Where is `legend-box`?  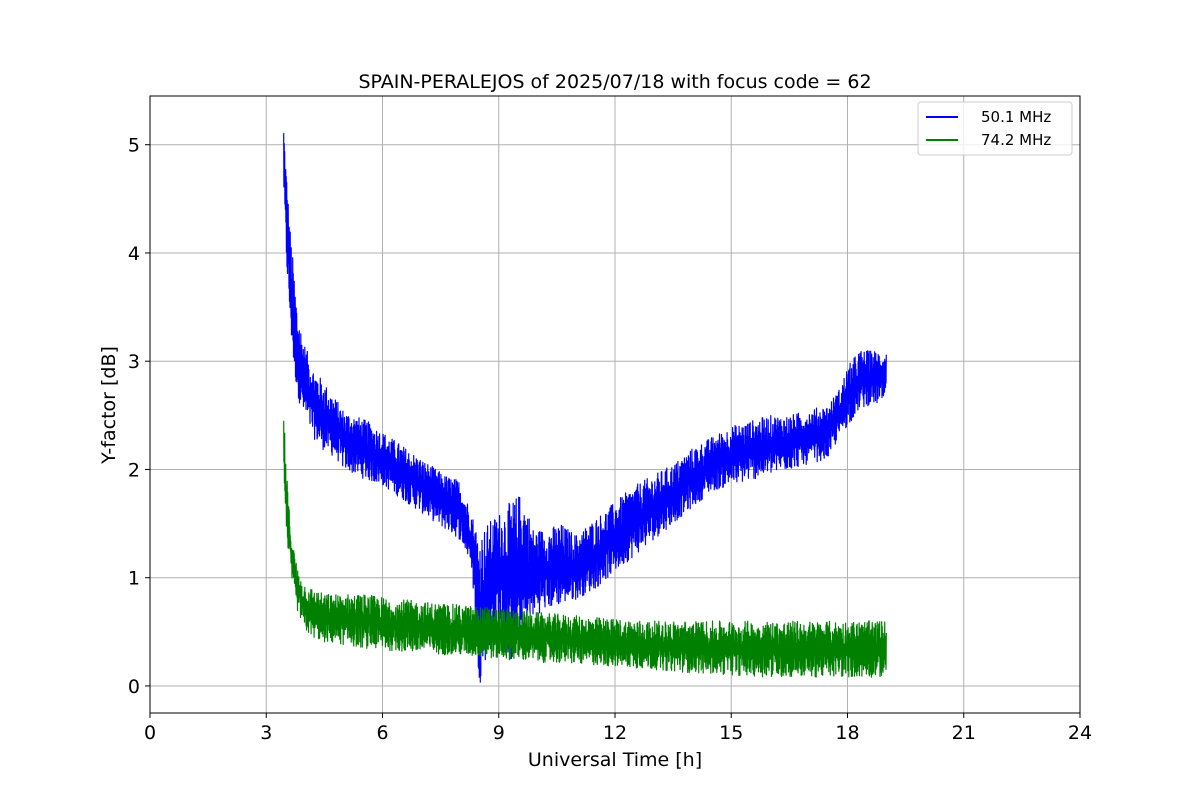 legend-box is located at coordinates (995, 128).